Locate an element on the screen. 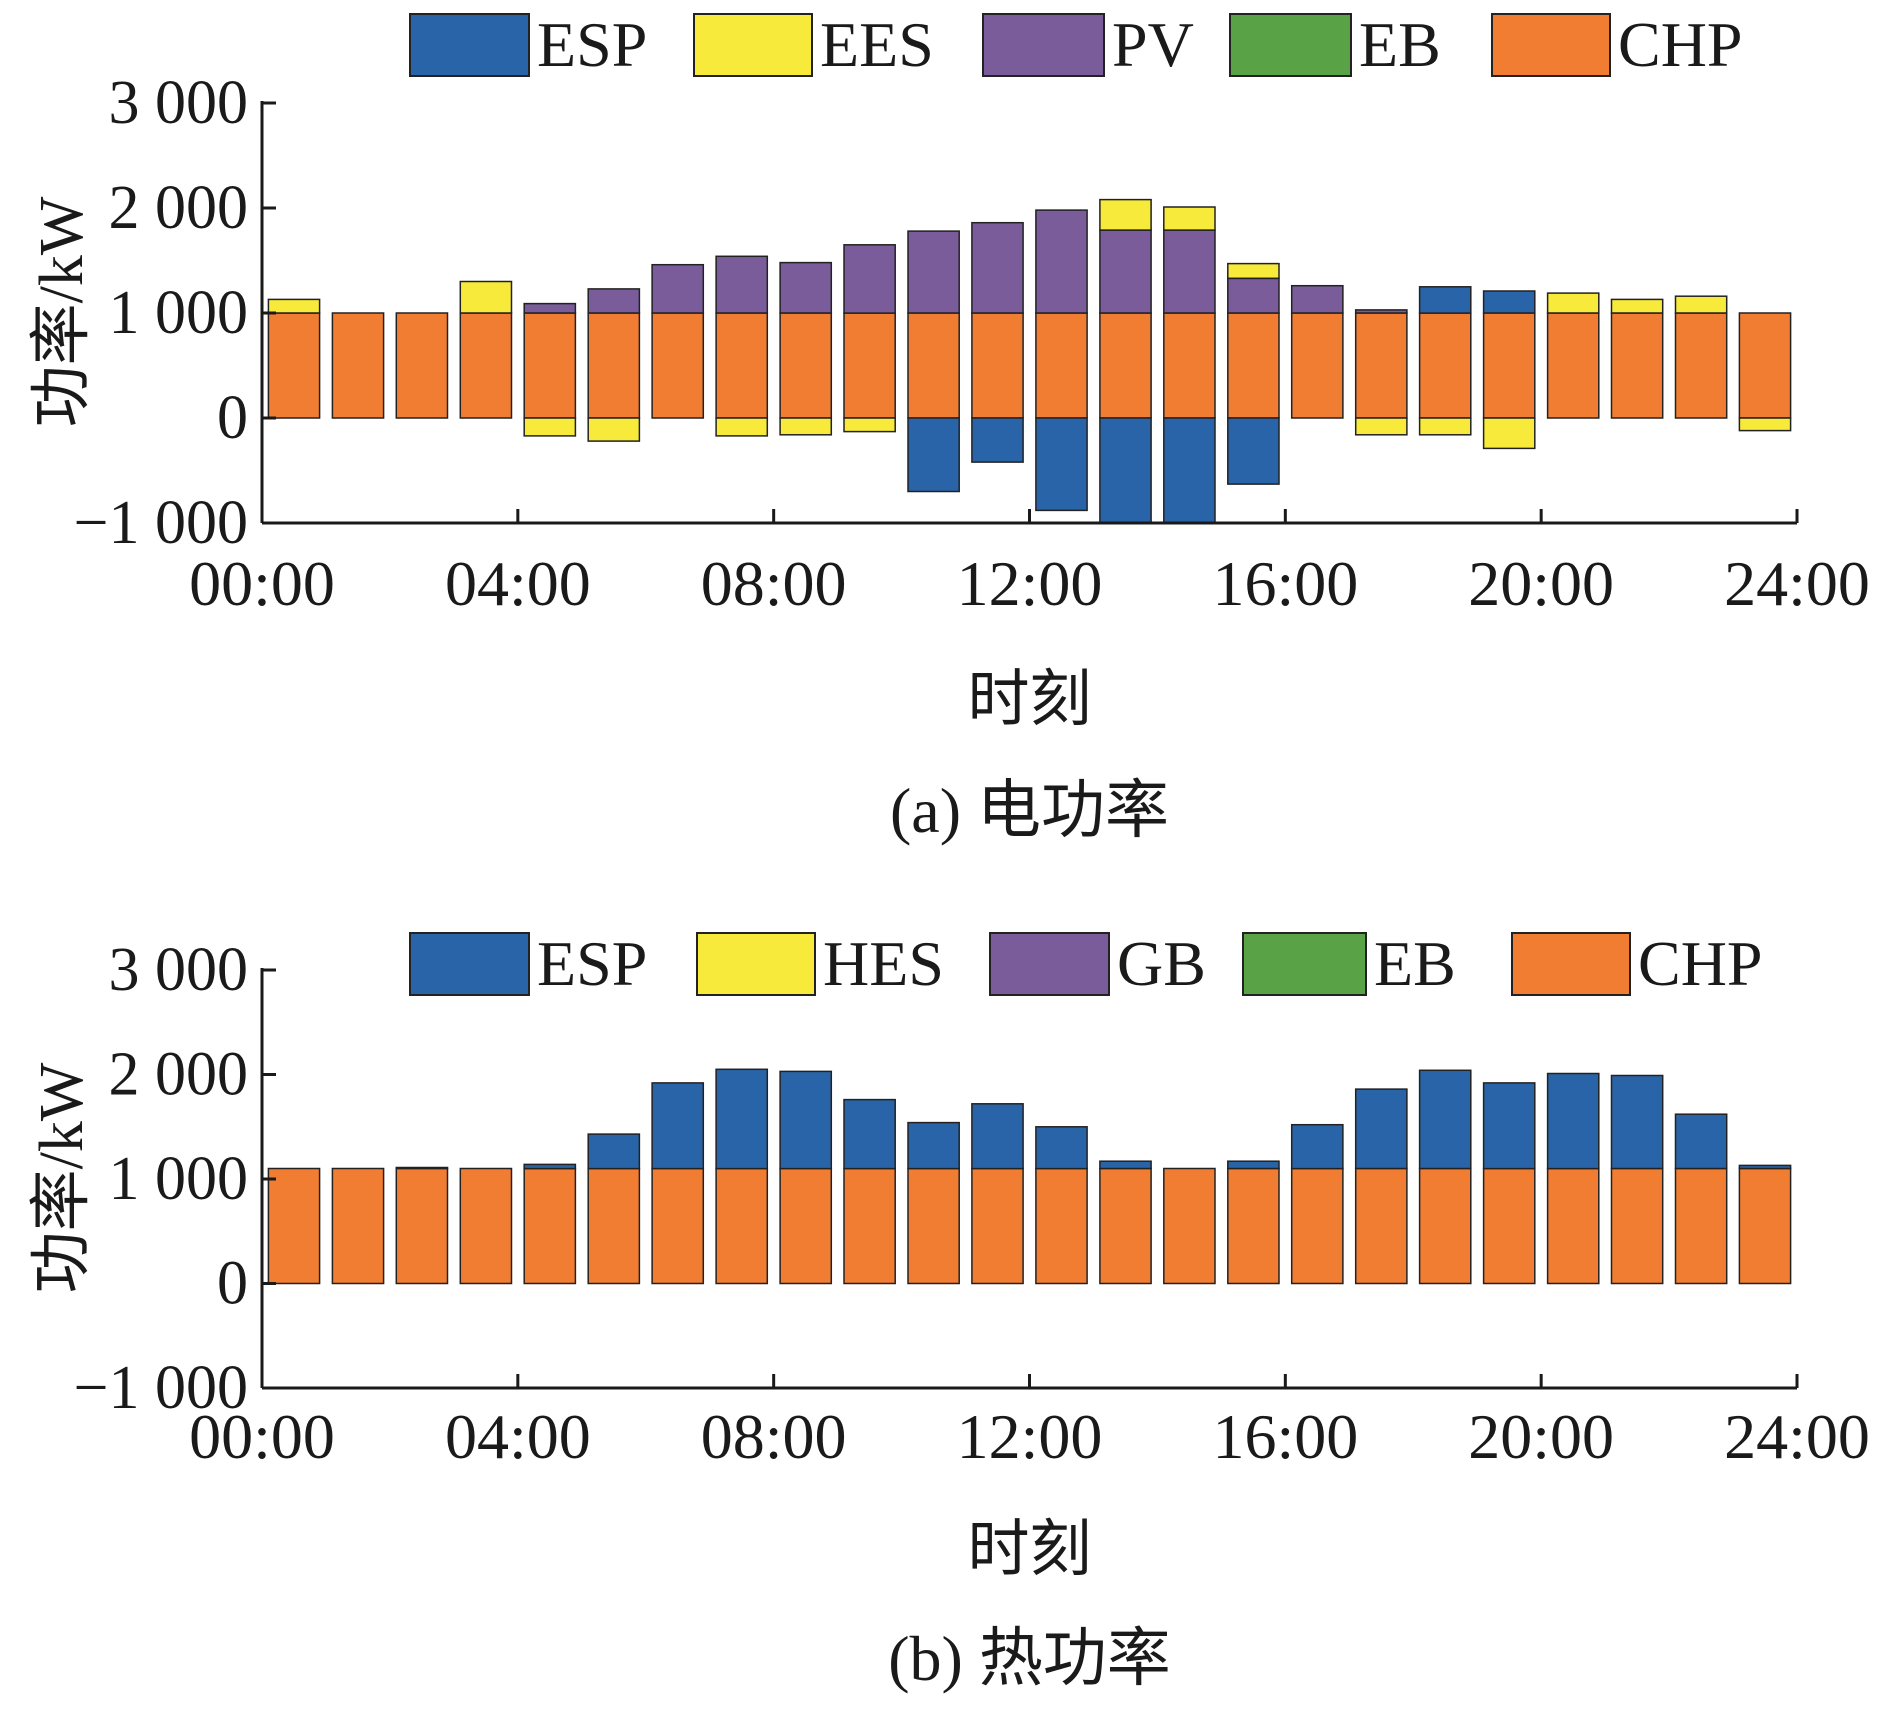 The height and width of the screenshot is (1713, 1890). legend: ESP EES PV EB CHP is located at coordinates (1076, 44).